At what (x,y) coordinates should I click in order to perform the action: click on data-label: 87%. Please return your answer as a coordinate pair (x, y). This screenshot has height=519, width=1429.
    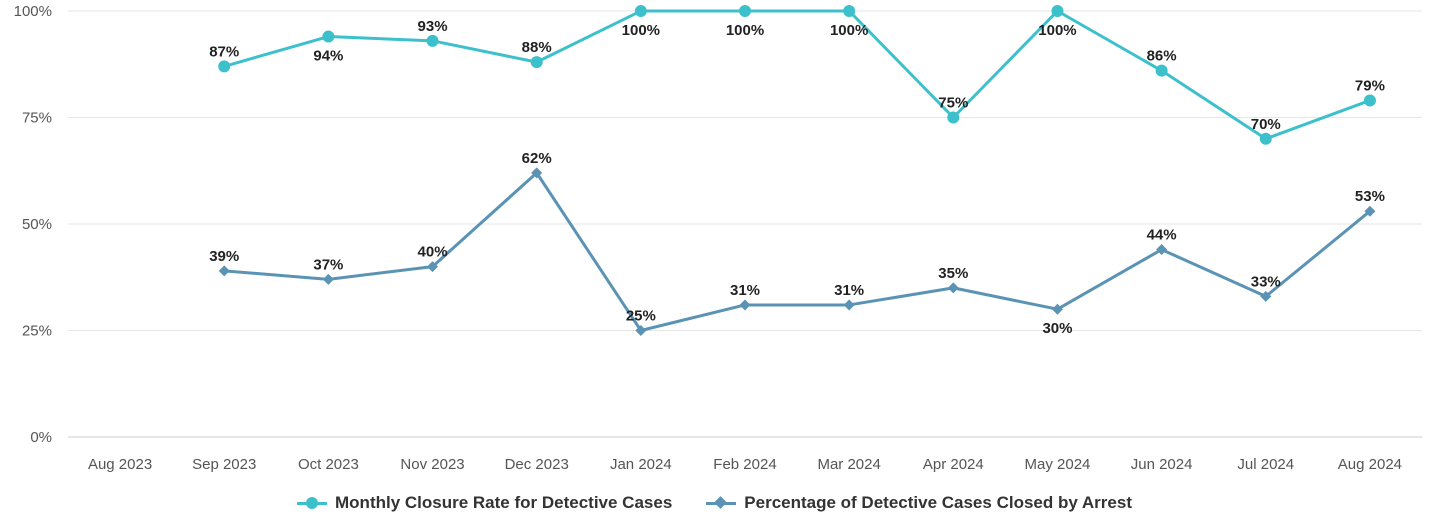
    Looking at the image, I should click on (224, 51).